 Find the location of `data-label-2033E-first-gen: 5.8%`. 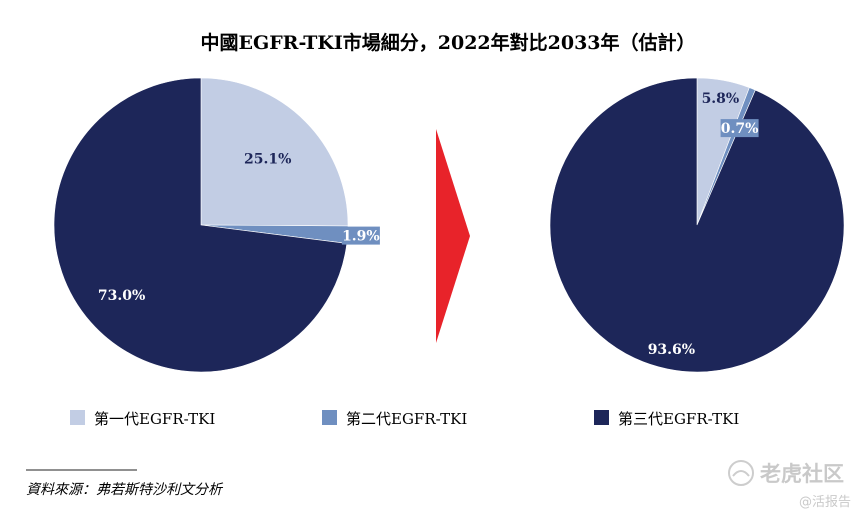

data-label-2033E-first-gen: 5.8% is located at coordinates (721, 99).